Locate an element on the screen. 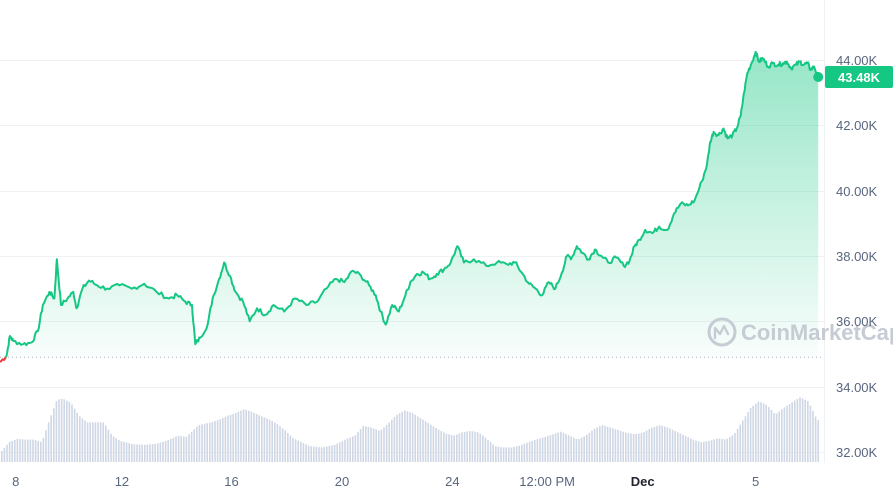 The width and height of the screenshot is (893, 495). y-tick-label: 36.00K is located at coordinates (857, 321).